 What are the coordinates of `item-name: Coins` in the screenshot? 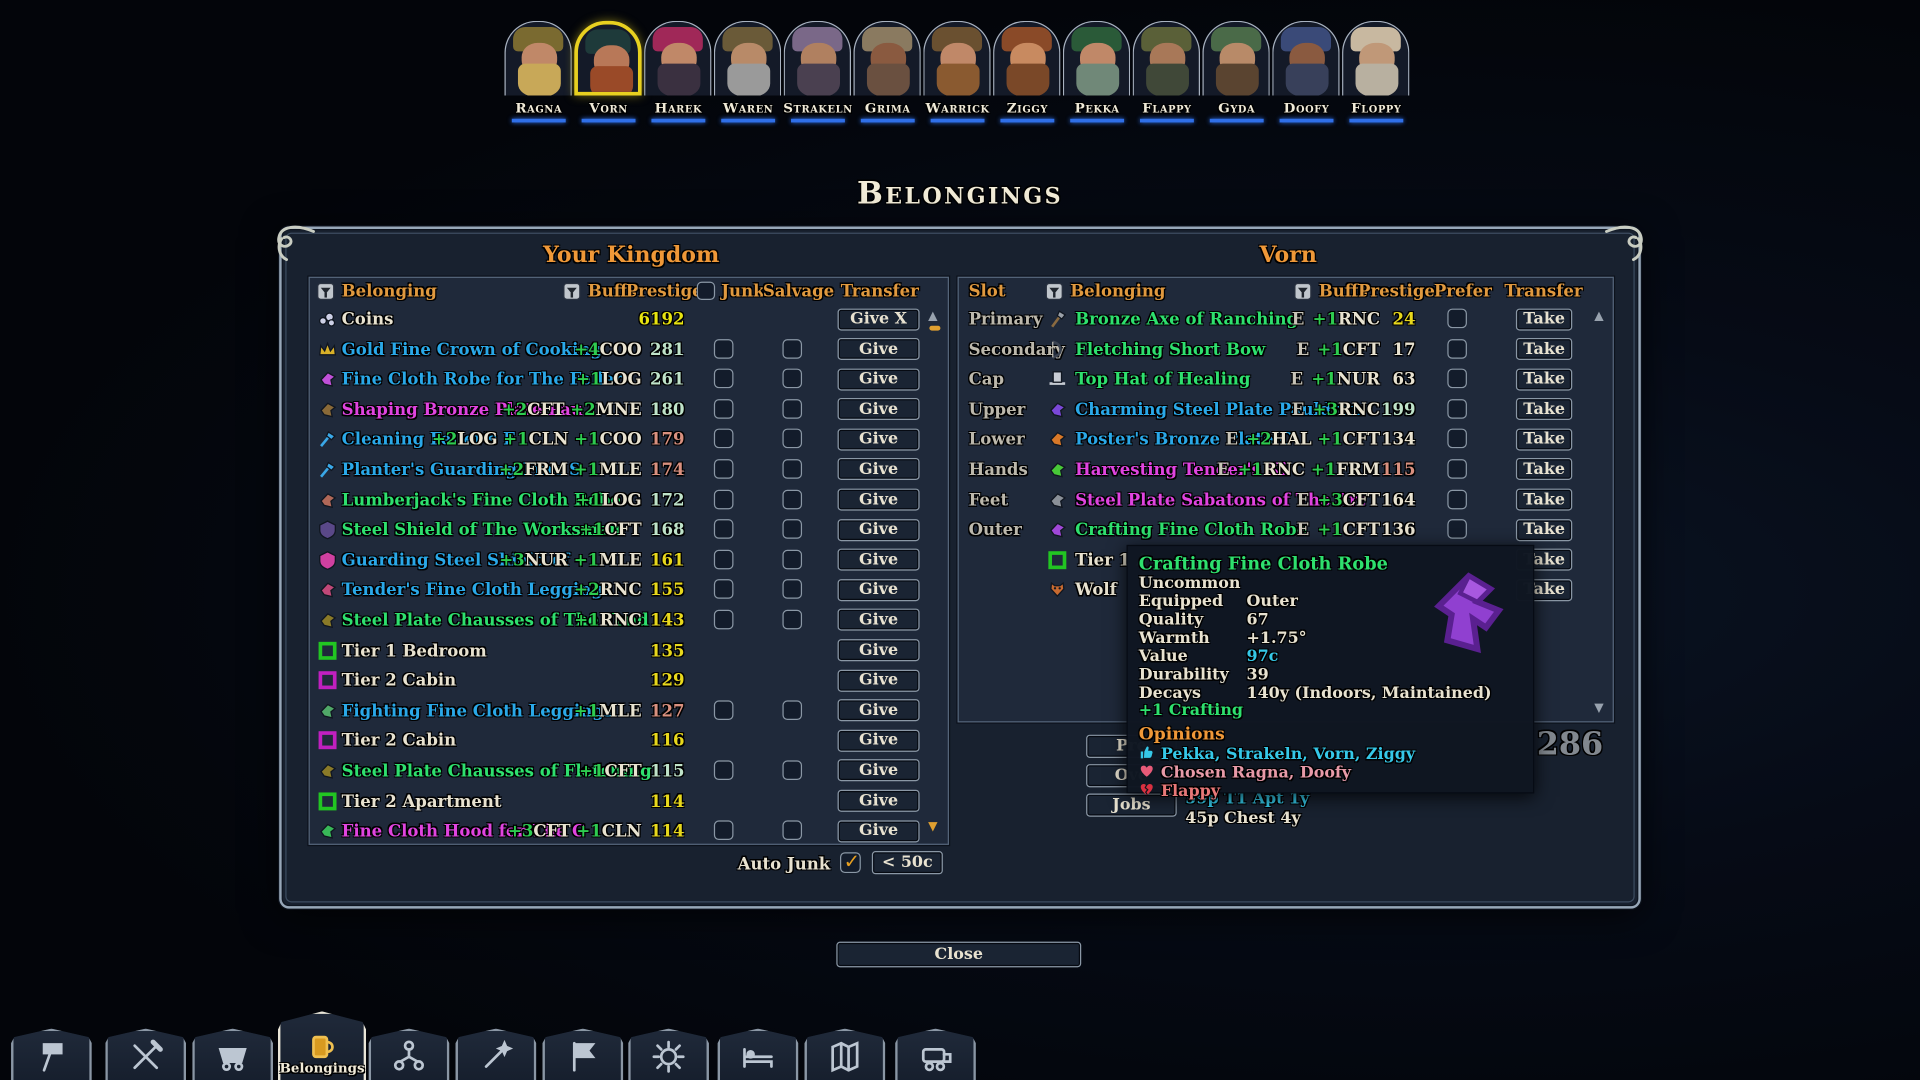 It's located at (367, 319).